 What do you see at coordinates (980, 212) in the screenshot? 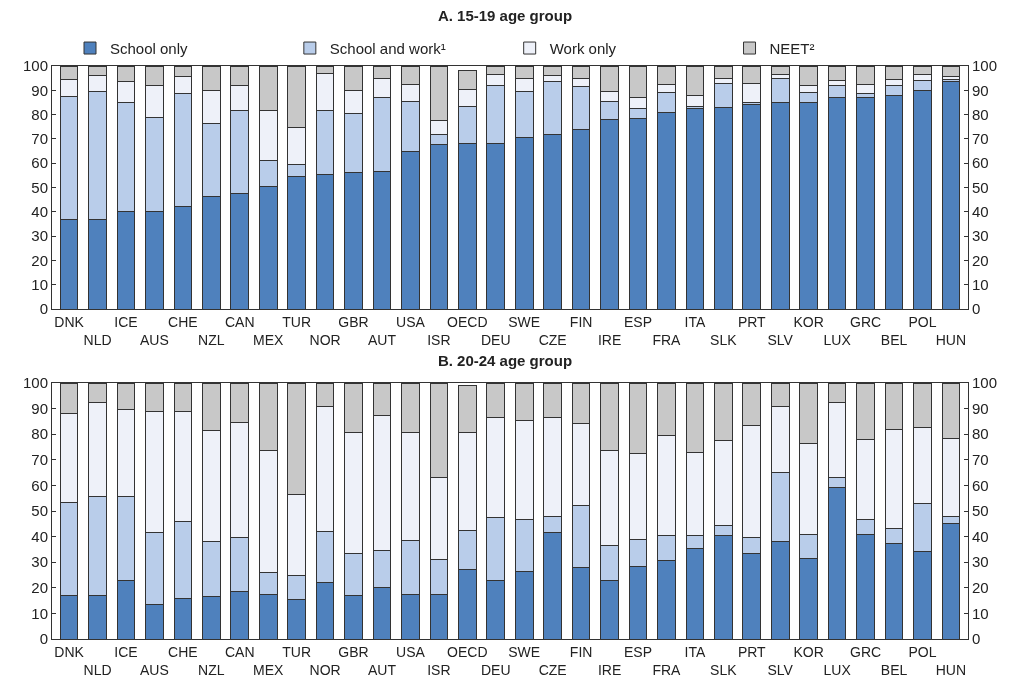
I see `y2-tick-label: 40` at bounding box center [980, 212].